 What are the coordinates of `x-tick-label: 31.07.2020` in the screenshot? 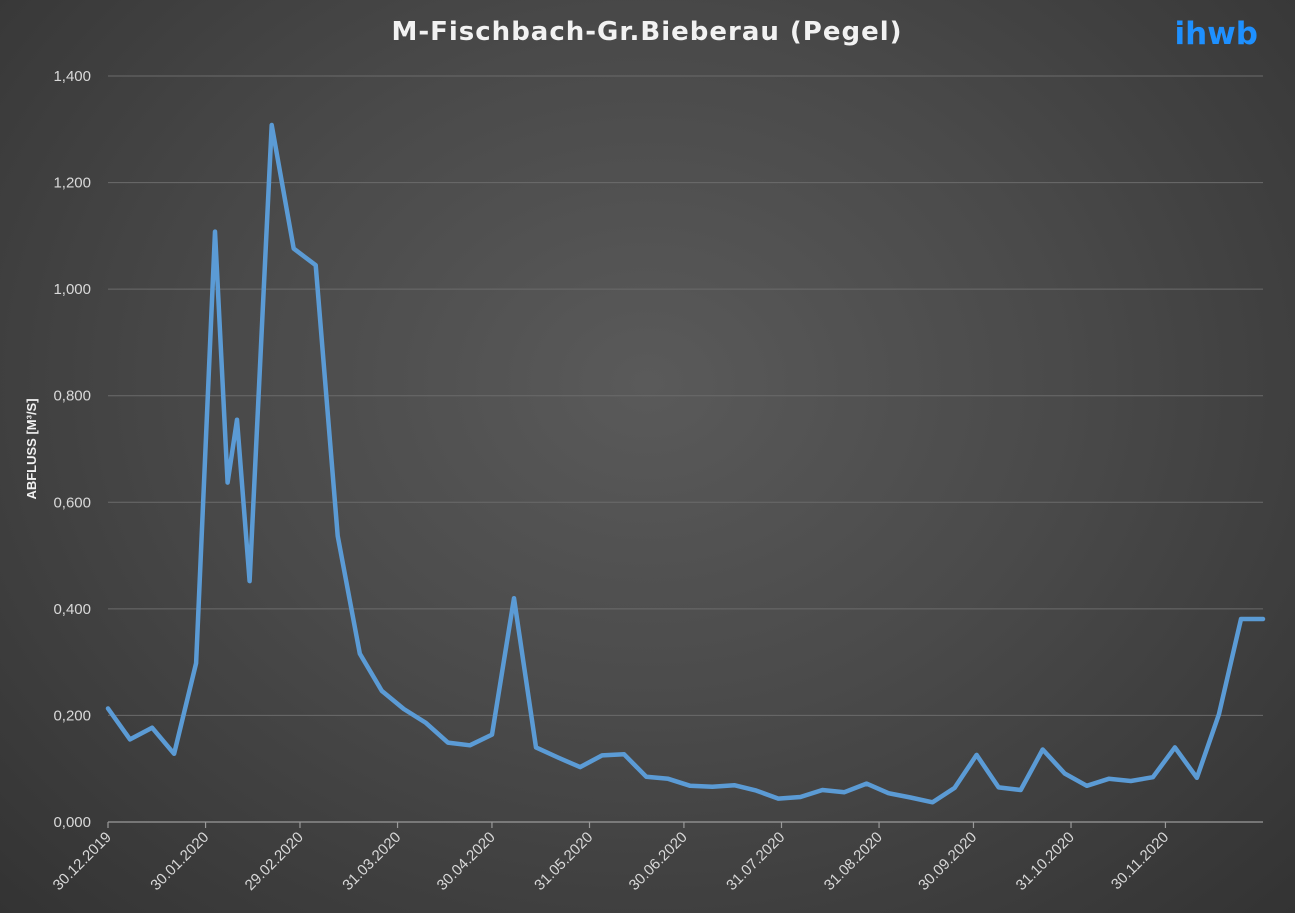 It's located at (755, 861).